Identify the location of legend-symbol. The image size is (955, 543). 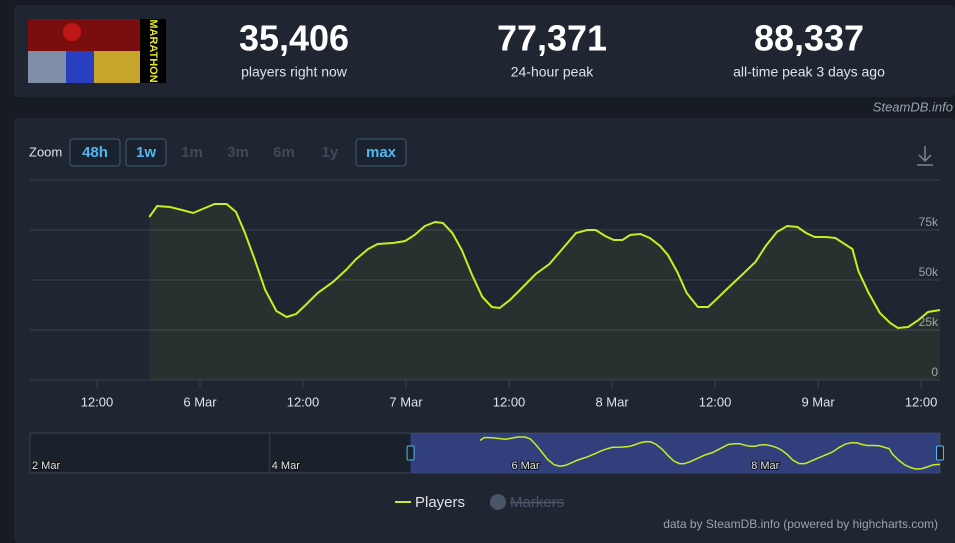
(498, 502).